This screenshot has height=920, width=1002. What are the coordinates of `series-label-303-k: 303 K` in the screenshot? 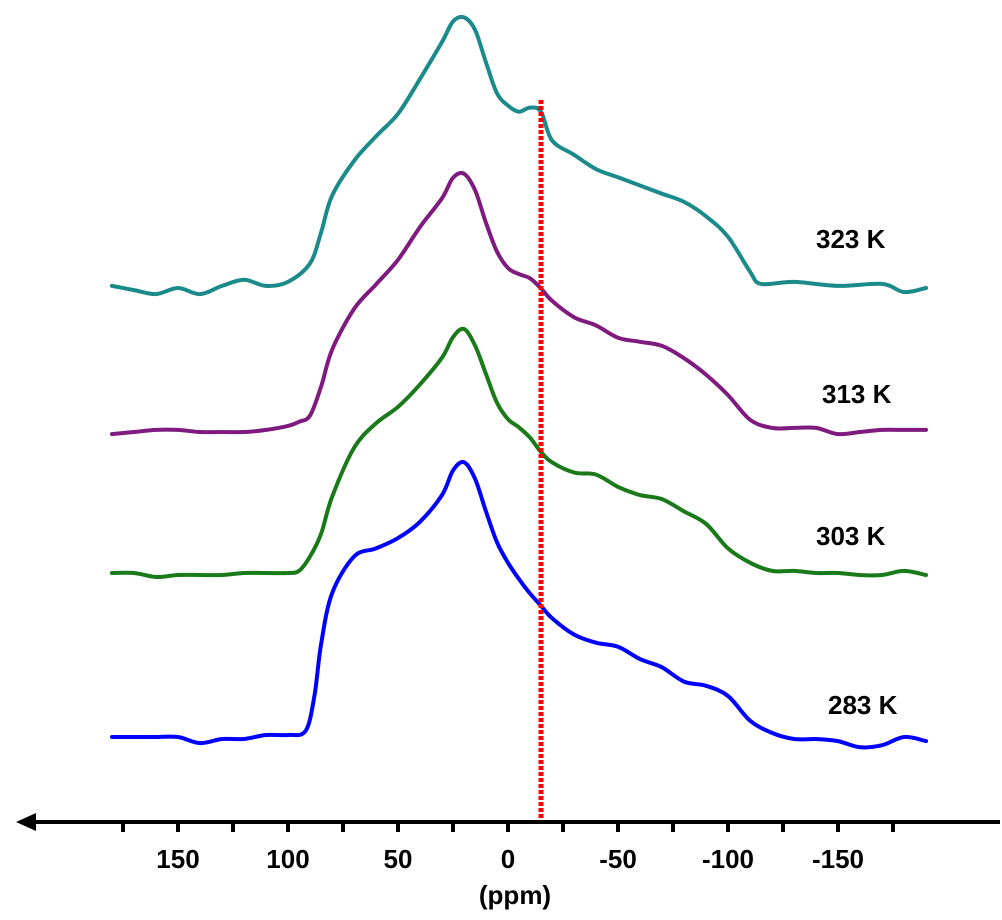 It's located at (851, 536).